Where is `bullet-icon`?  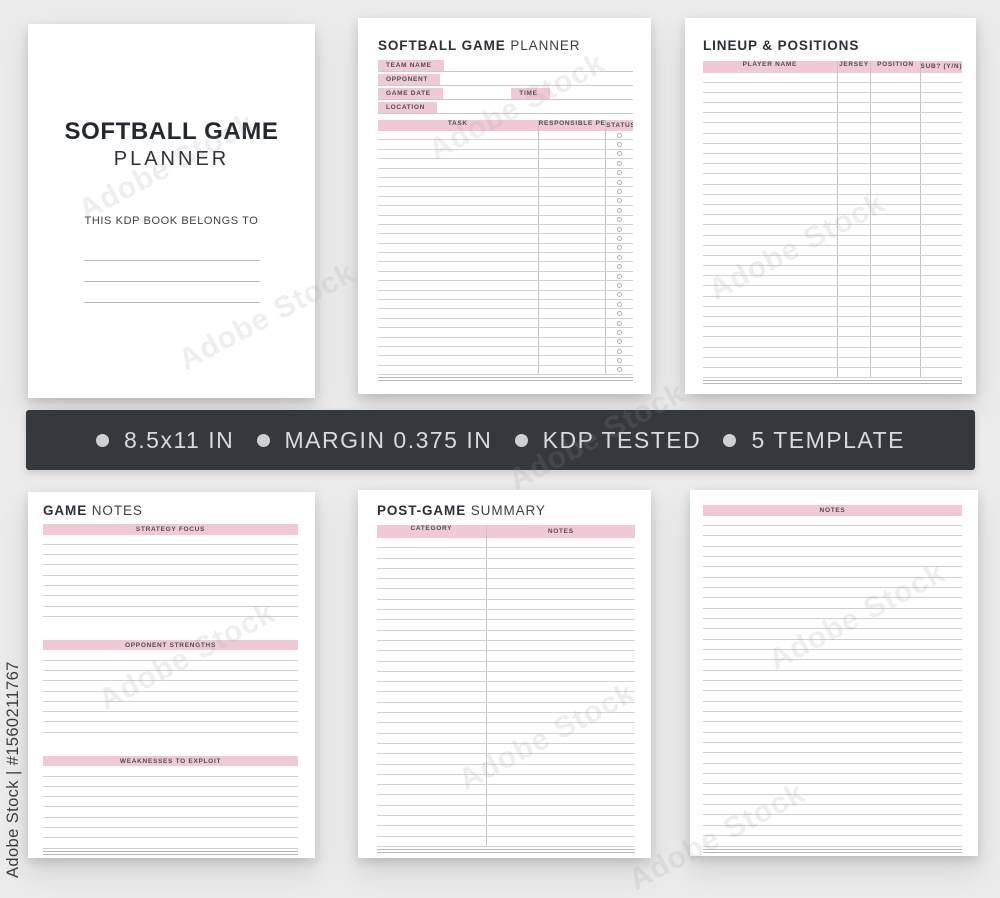
bullet-icon is located at coordinates (730, 440).